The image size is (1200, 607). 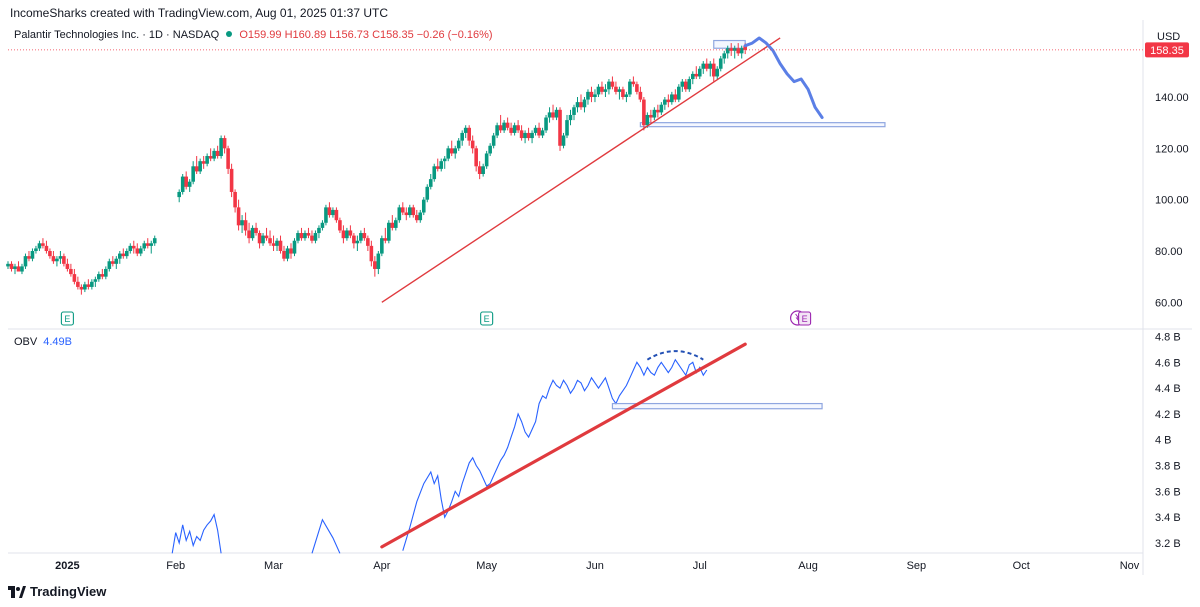 I want to click on time-tick-label: Sep, so click(x=917, y=566).